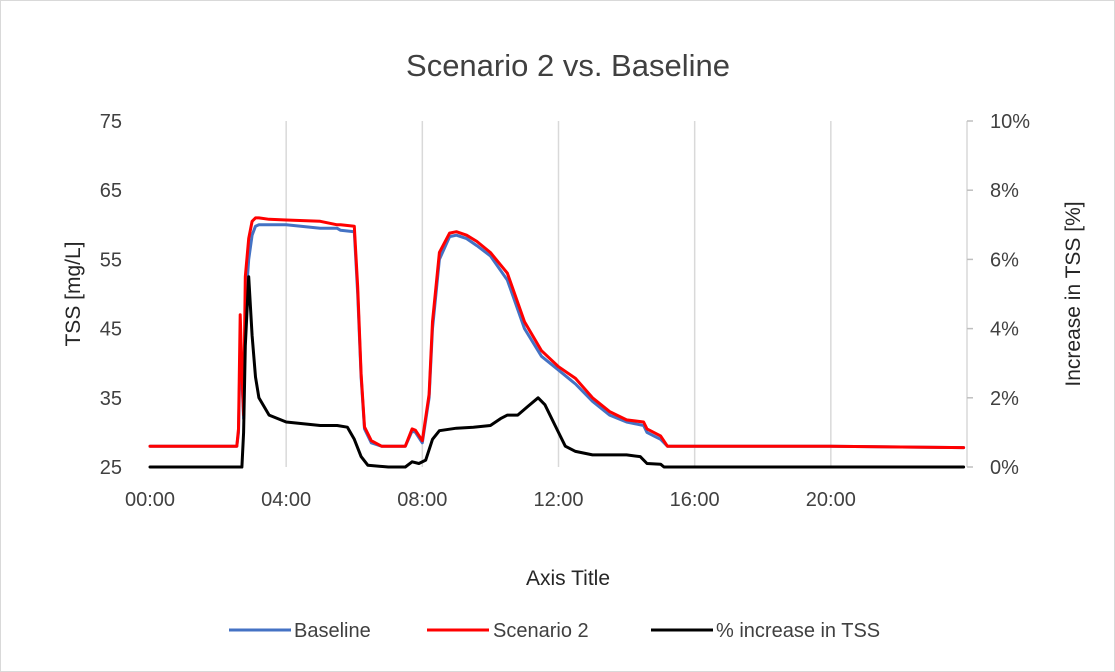  What do you see at coordinates (558, 500) in the screenshot?
I see `x-tick-label: 12:00` at bounding box center [558, 500].